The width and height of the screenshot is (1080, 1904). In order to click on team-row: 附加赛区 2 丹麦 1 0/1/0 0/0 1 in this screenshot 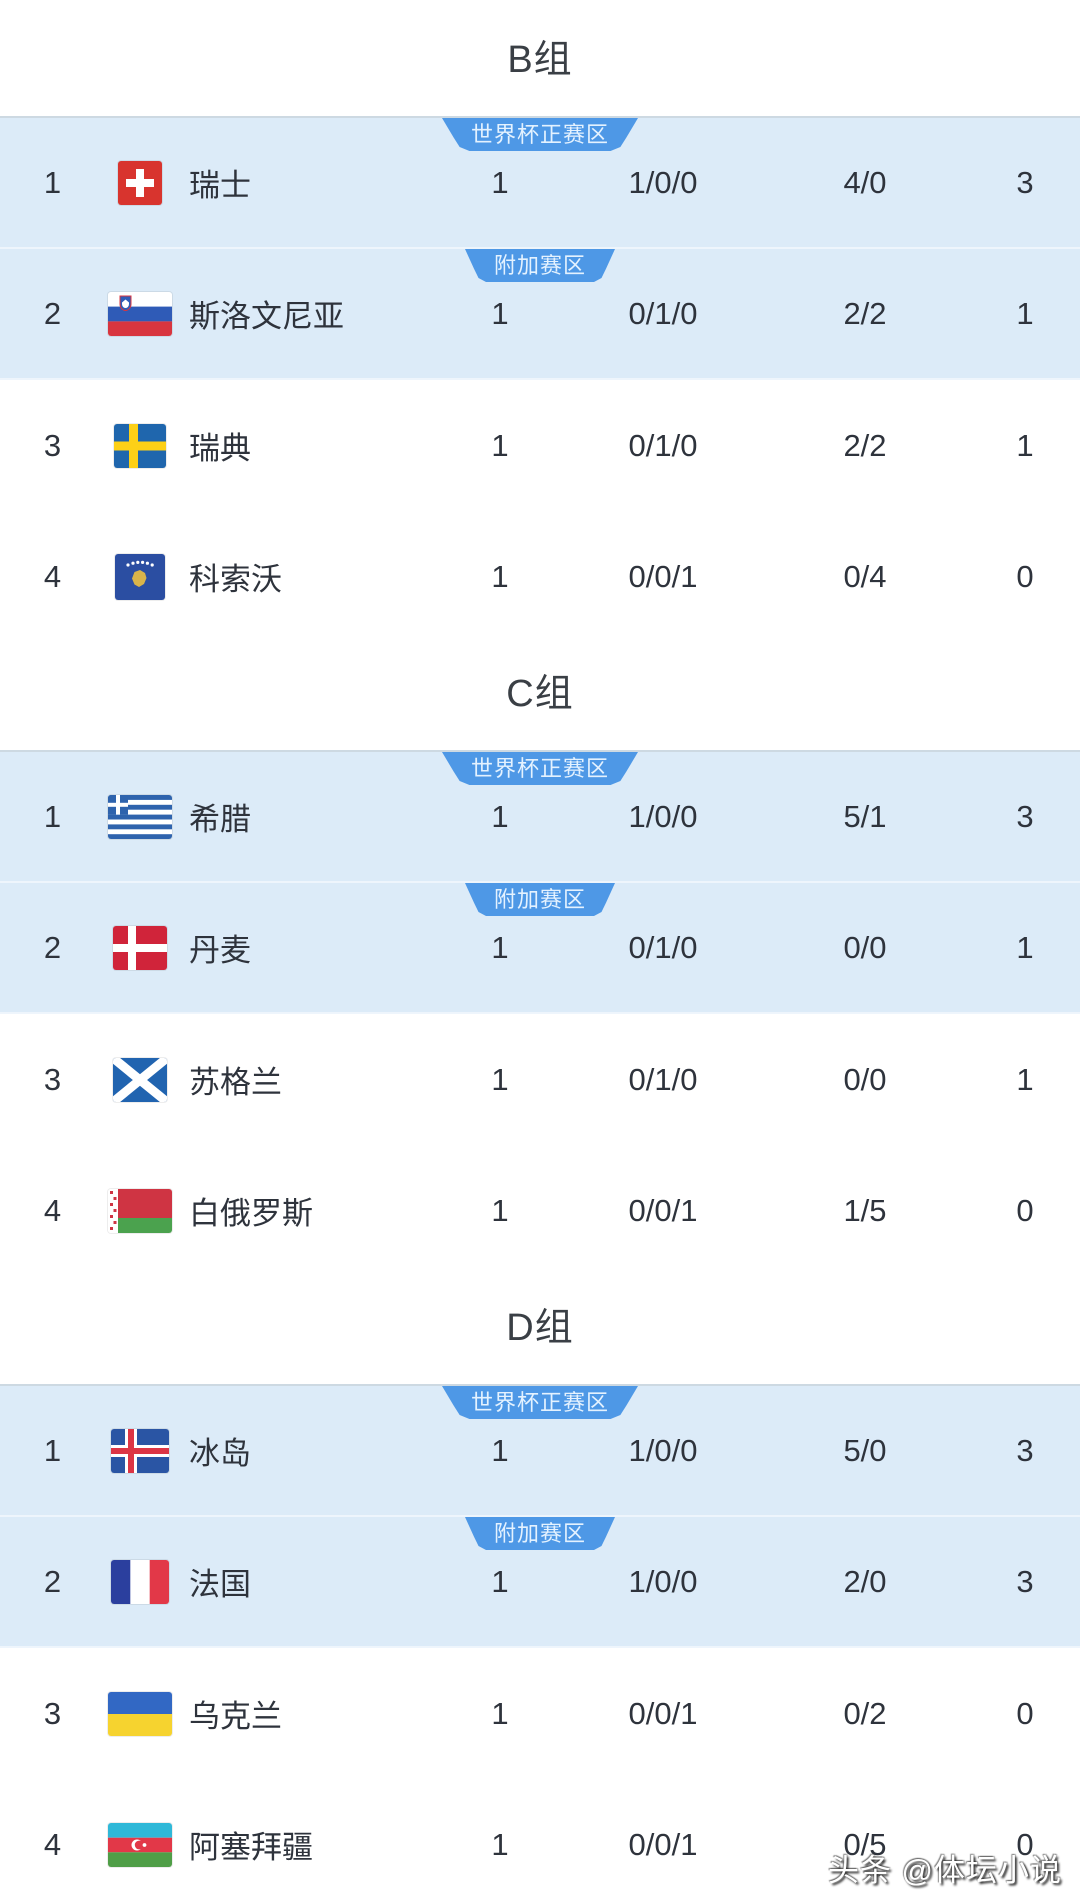, I will do `click(540, 948)`.